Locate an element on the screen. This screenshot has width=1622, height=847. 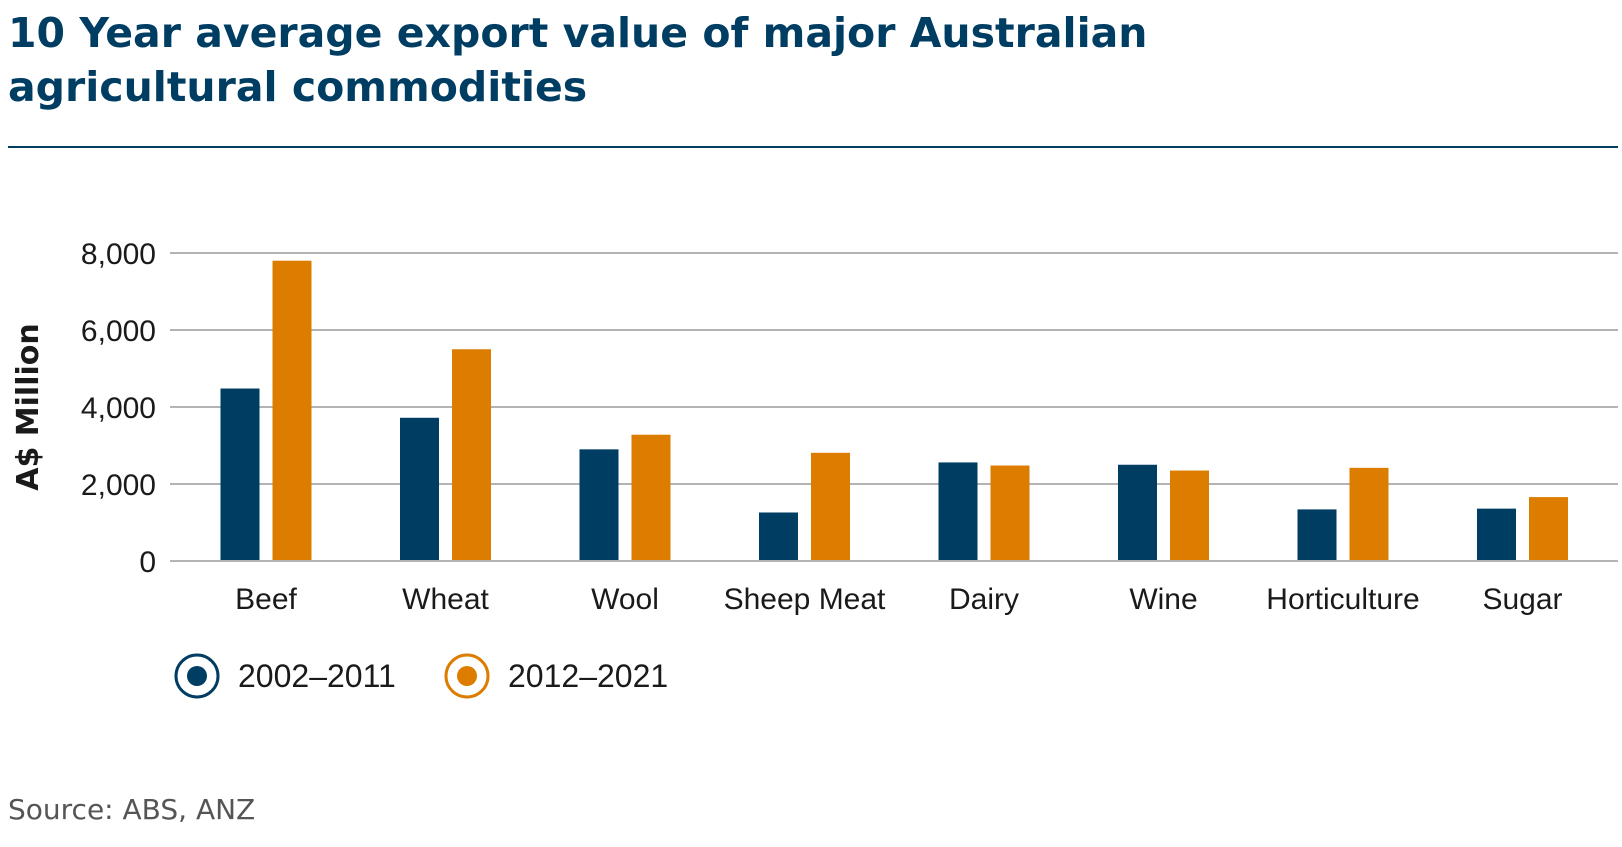
y-tick-label: 2,000 is located at coordinates (118, 485).